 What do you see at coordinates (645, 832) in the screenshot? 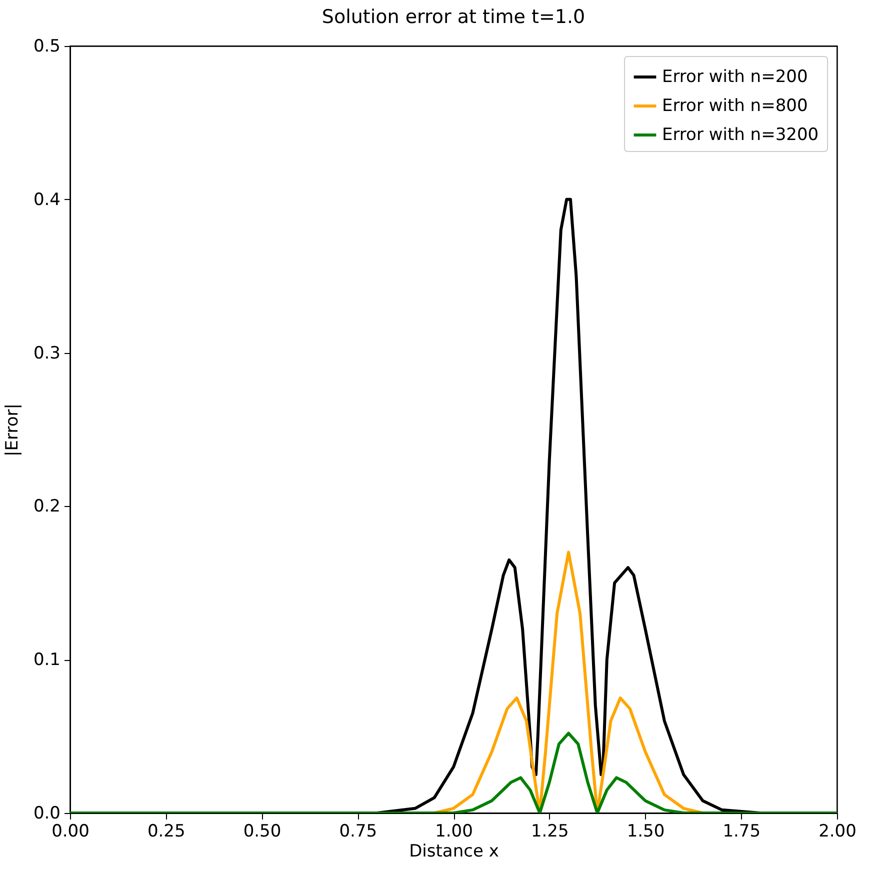
I see `x-tick-label: 1.50` at bounding box center [645, 832].